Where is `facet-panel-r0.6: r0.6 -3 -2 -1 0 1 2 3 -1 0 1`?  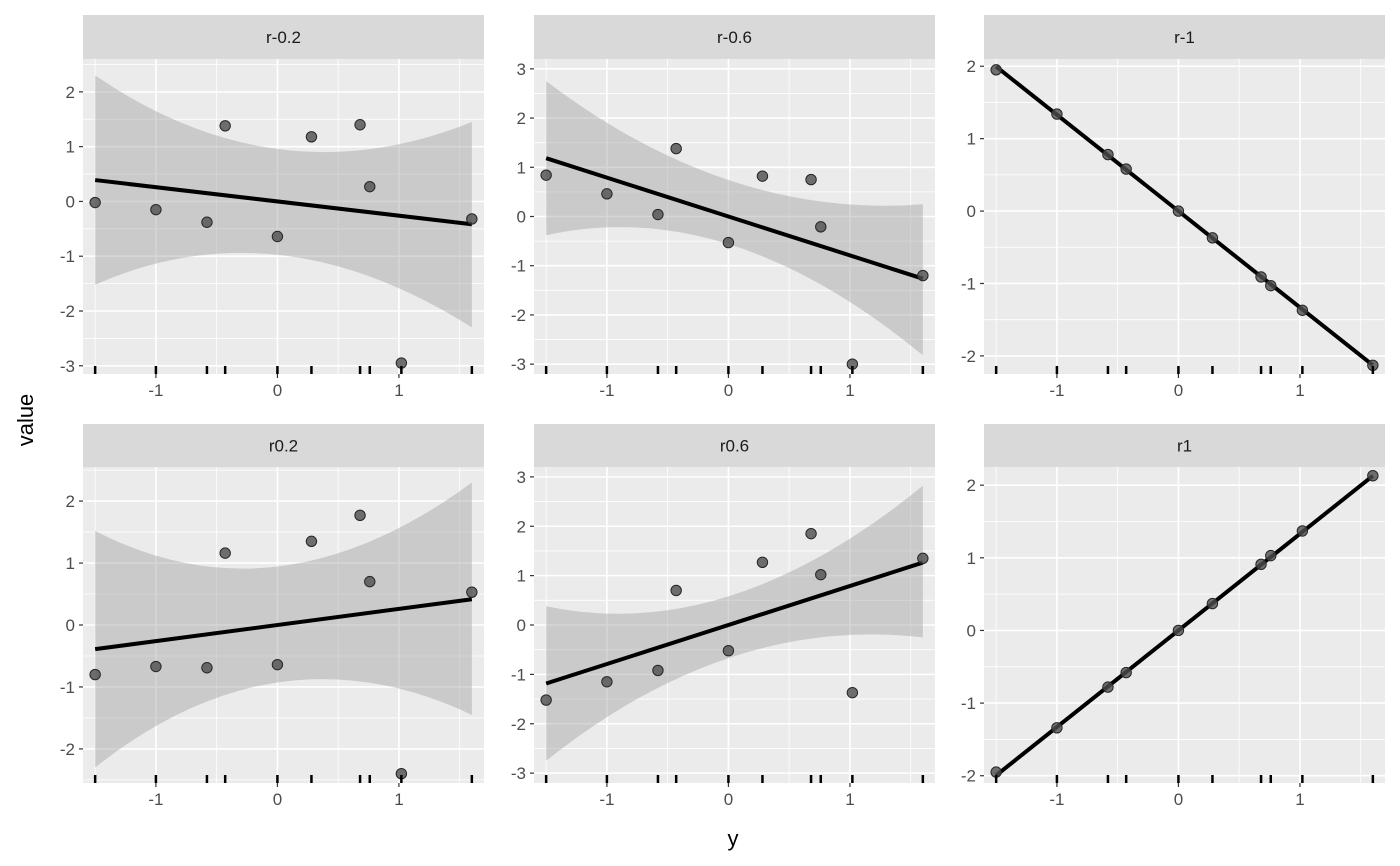 facet-panel-r0.6: r0.6 -3 -2 -1 0 1 2 3 -1 0 1 is located at coordinates (723, 616).